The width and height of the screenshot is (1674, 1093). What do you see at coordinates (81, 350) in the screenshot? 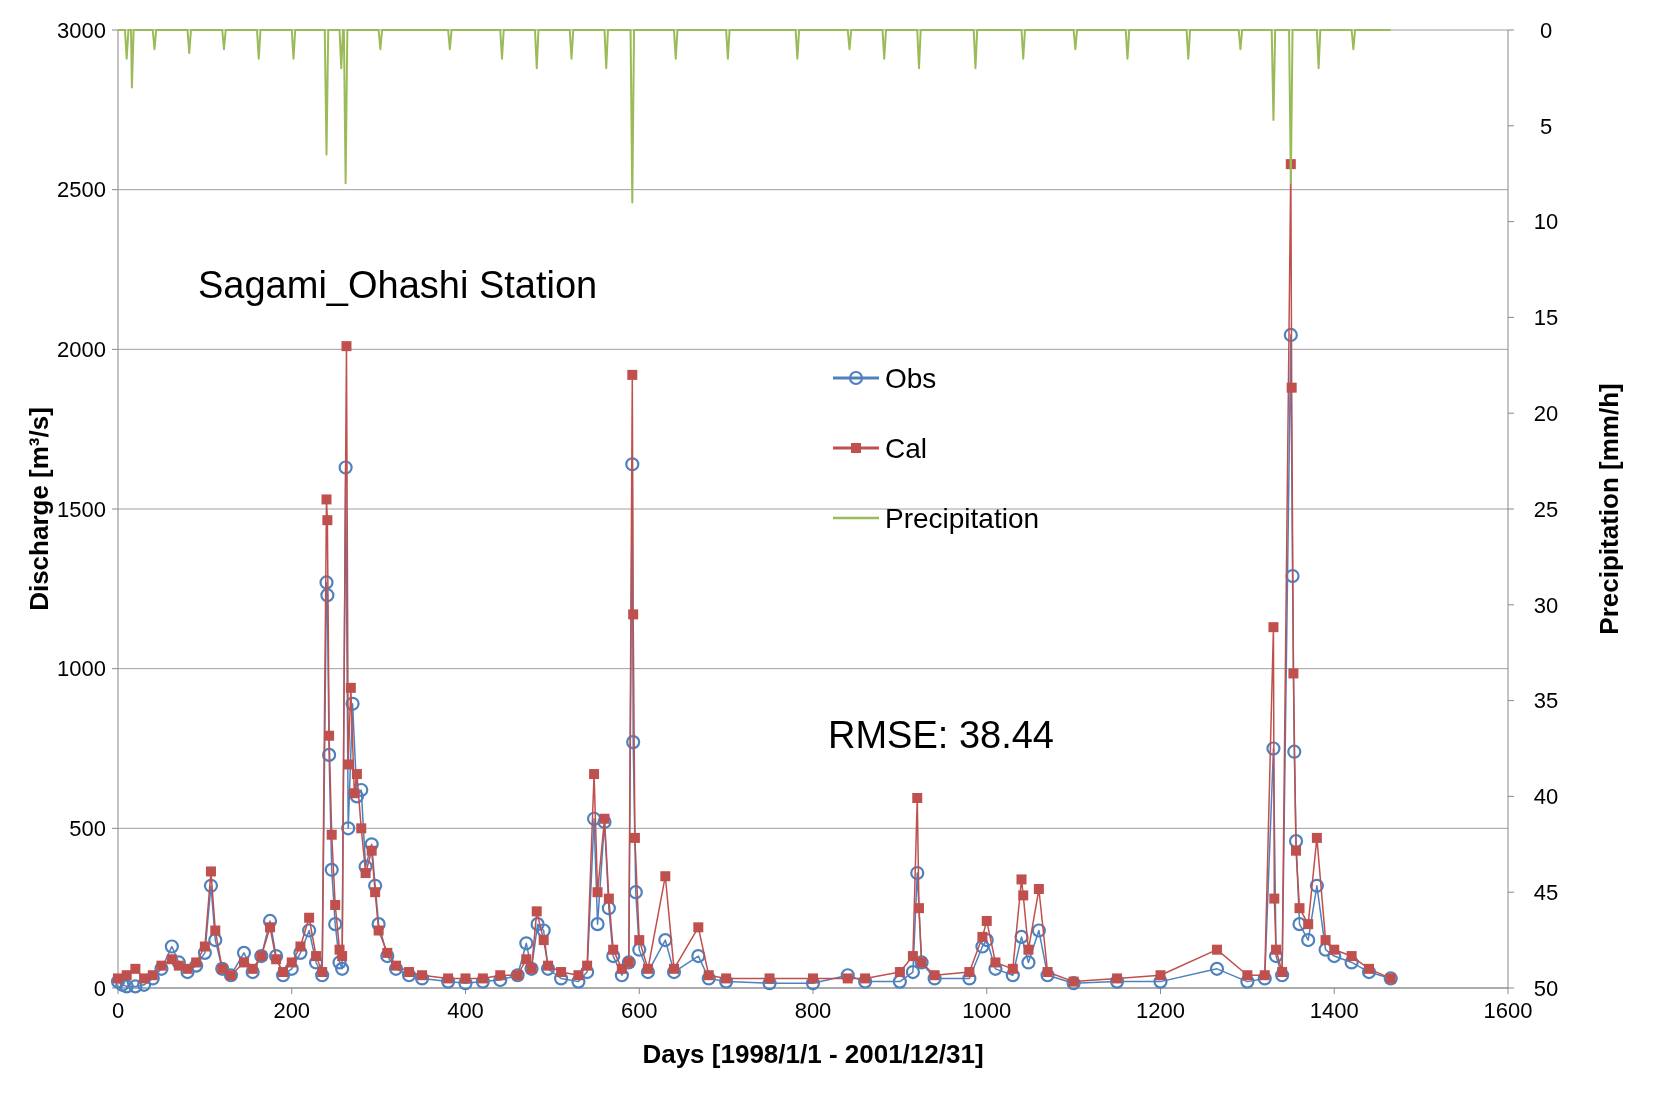
I see `y-tick-label: 2000` at bounding box center [81, 350].